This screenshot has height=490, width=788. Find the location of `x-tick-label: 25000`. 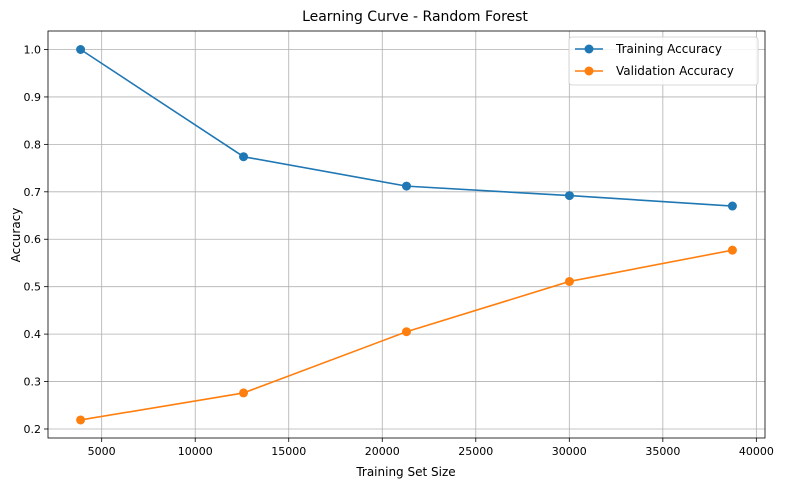

x-tick-label: 25000 is located at coordinates (475, 451).